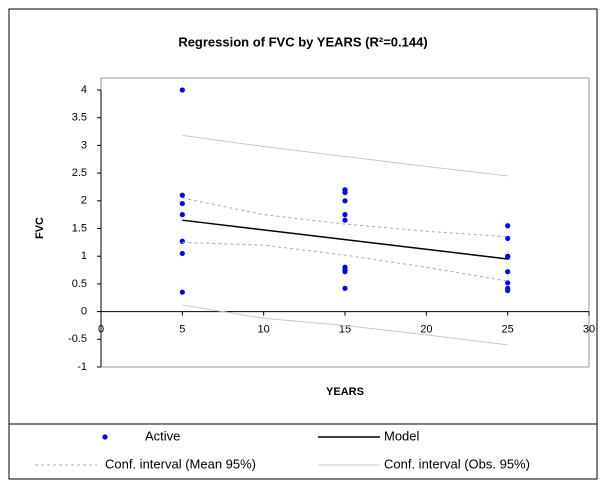  Describe the element at coordinates (426, 330) in the screenshot. I see `x-tick-label: 20` at that location.